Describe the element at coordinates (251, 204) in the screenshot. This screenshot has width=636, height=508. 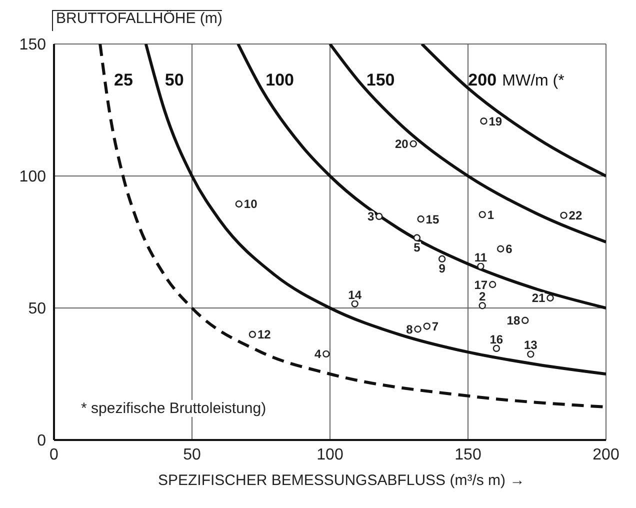
I see `annotation: 10` at that location.